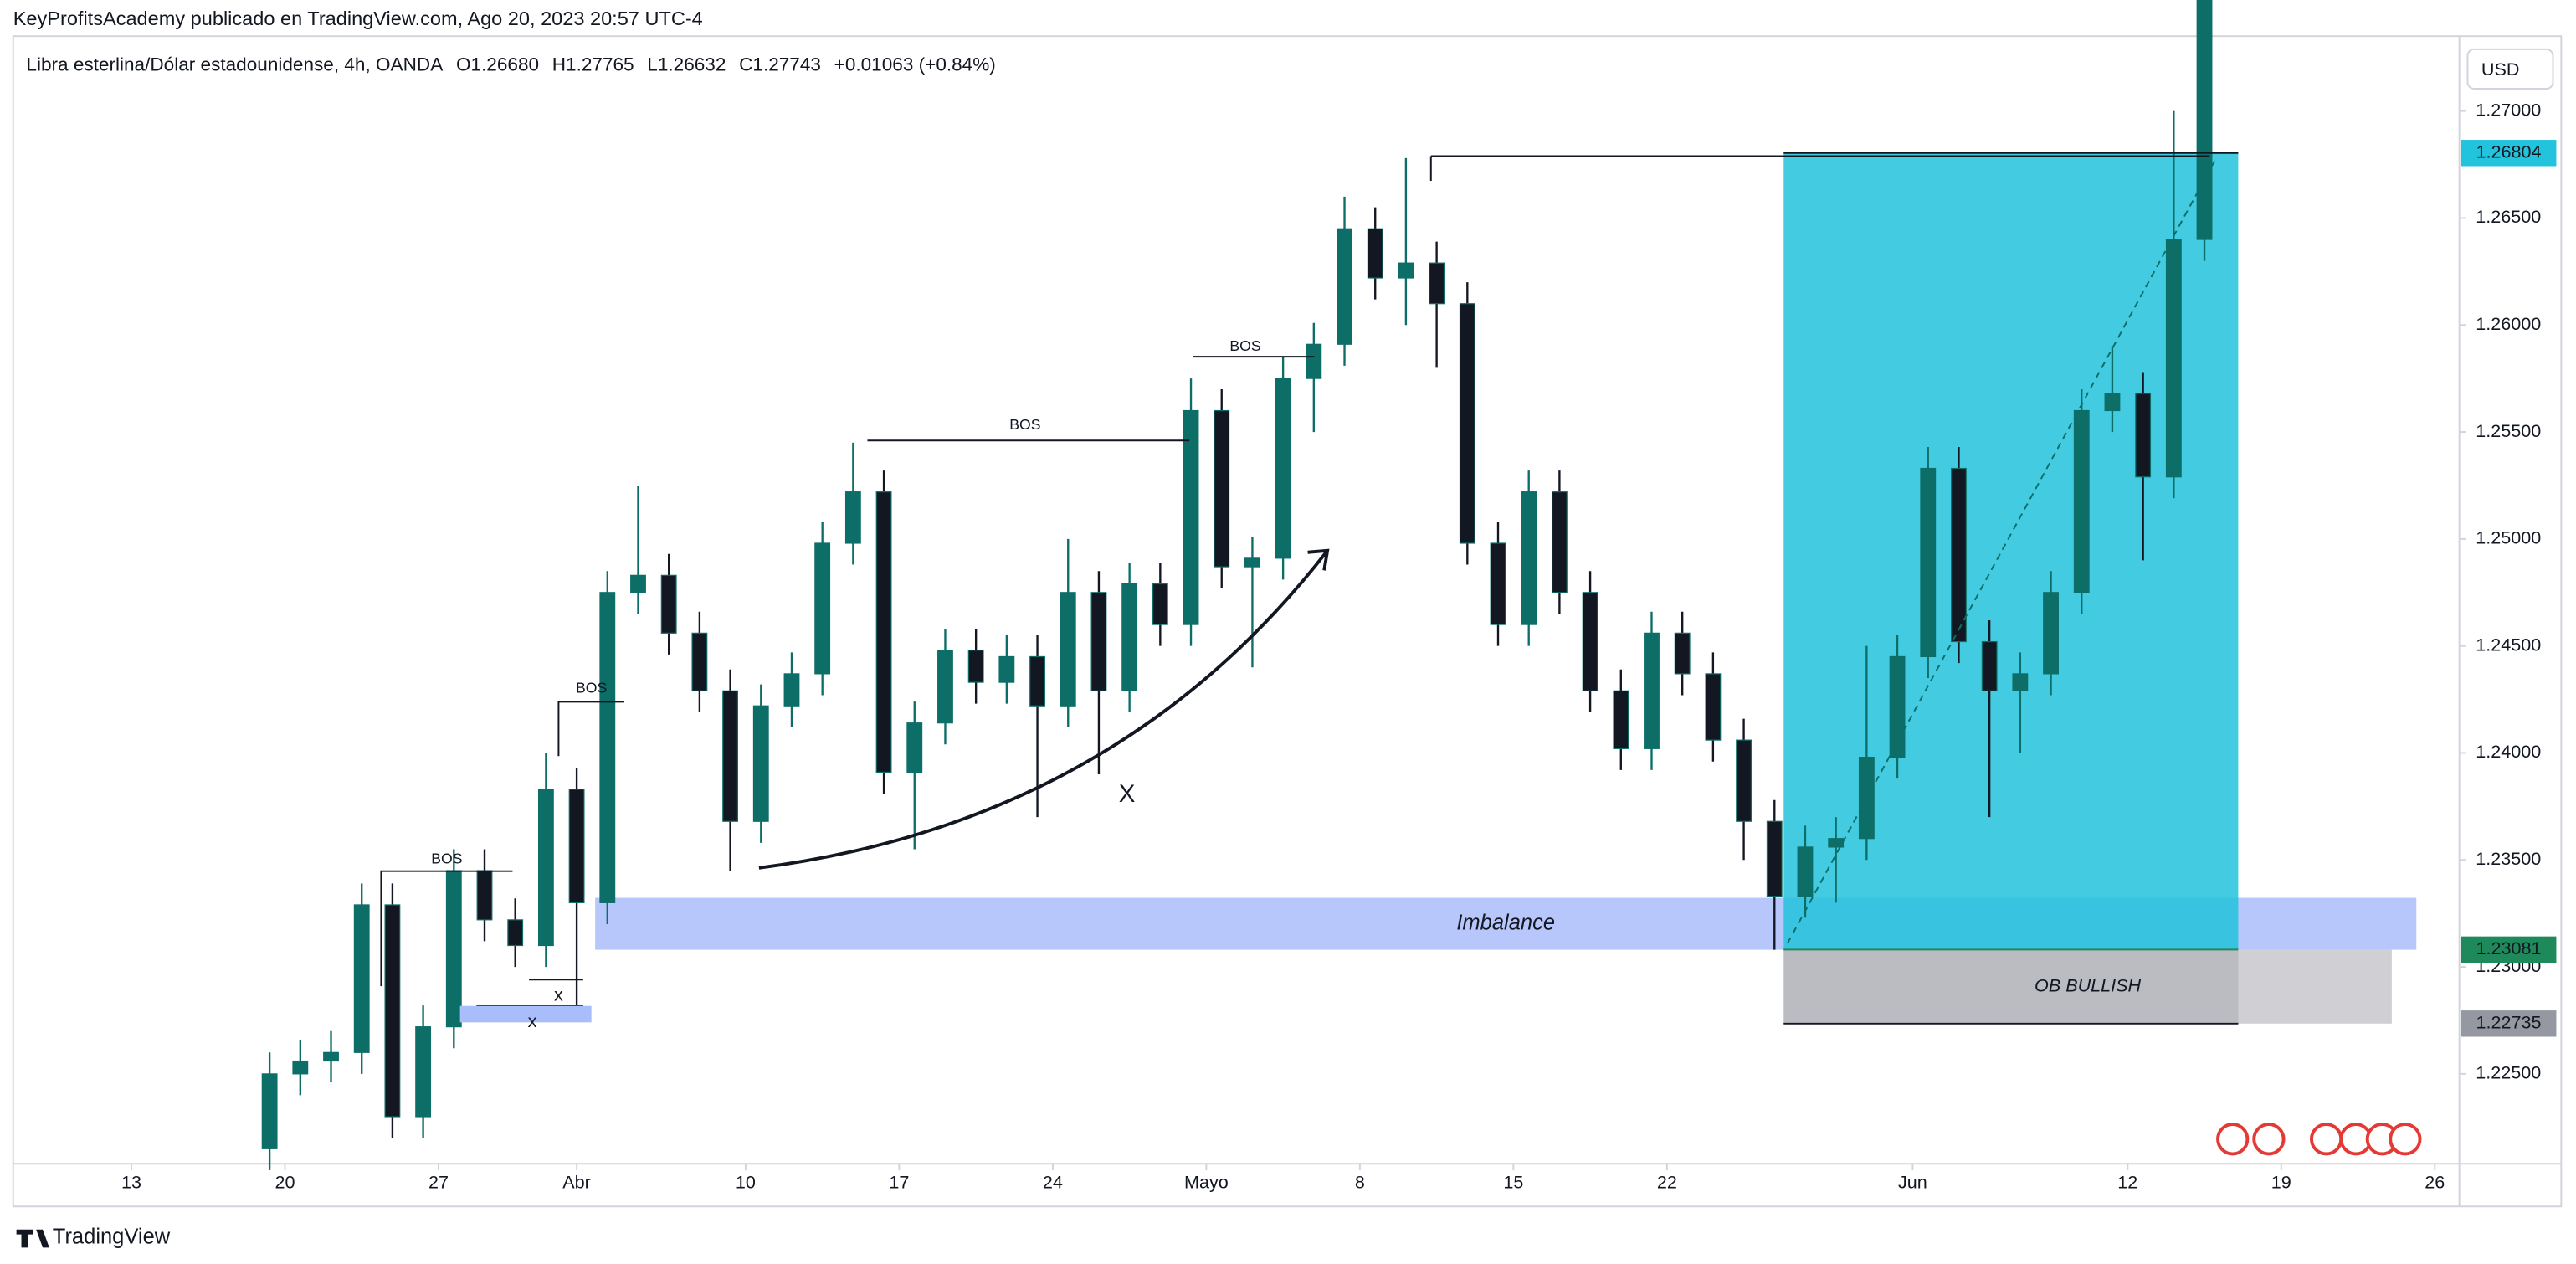  I want to click on x-tick-label: Abr, so click(576, 1181).